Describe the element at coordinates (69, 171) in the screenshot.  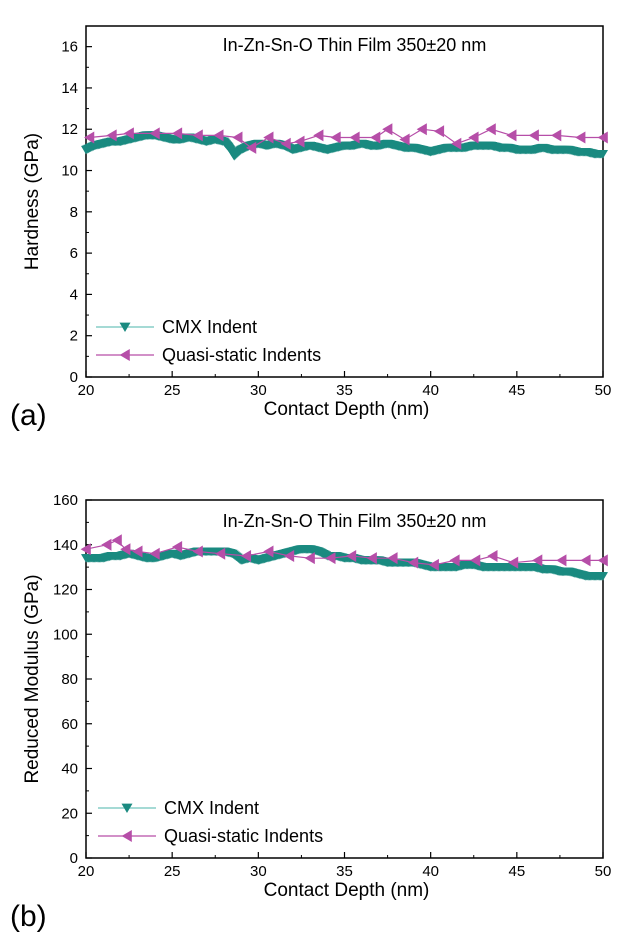
I see `y-tick-label: 10` at that location.